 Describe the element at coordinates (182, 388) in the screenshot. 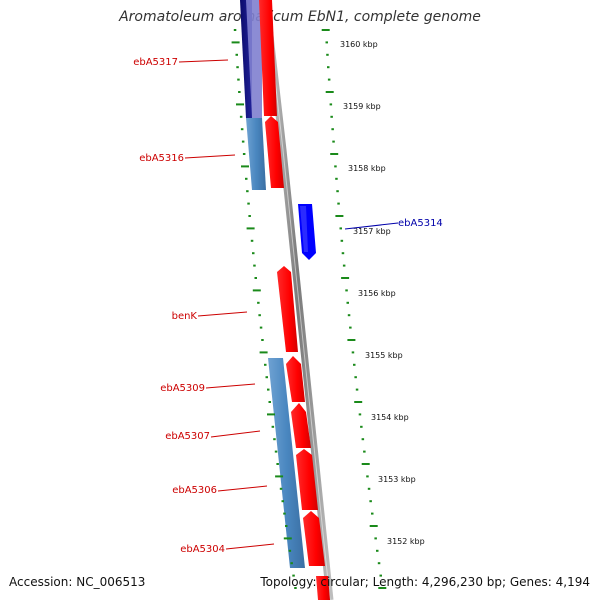

I see `gene-label-ebA5309: ebA5309` at that location.